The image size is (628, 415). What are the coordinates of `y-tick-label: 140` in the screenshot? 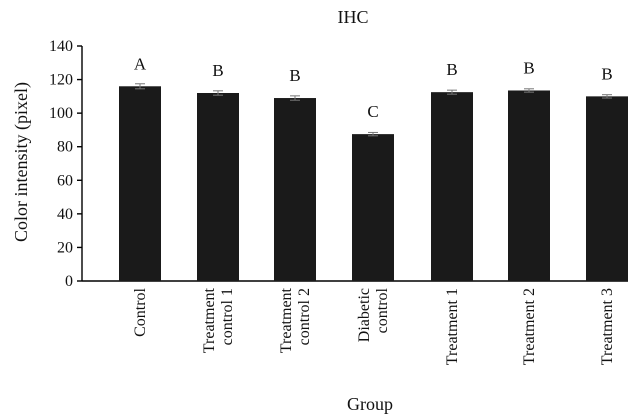 It's located at (61, 46).